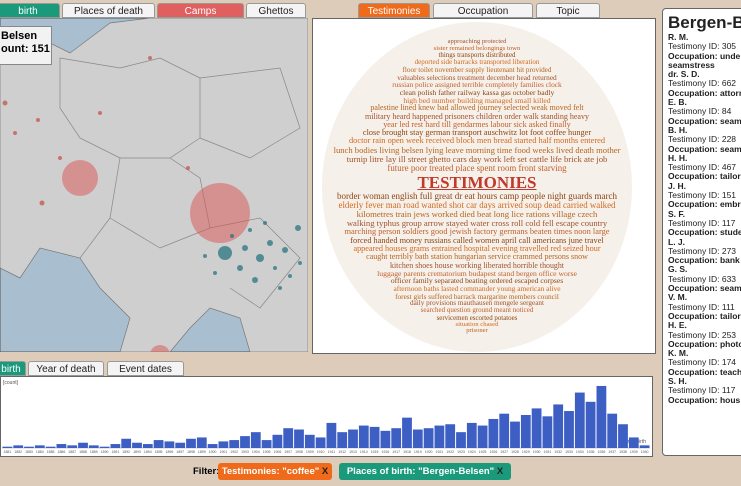  What do you see at coordinates (580, 452) in the screenshot?
I see `x-tick-label: 1934` at bounding box center [580, 452].